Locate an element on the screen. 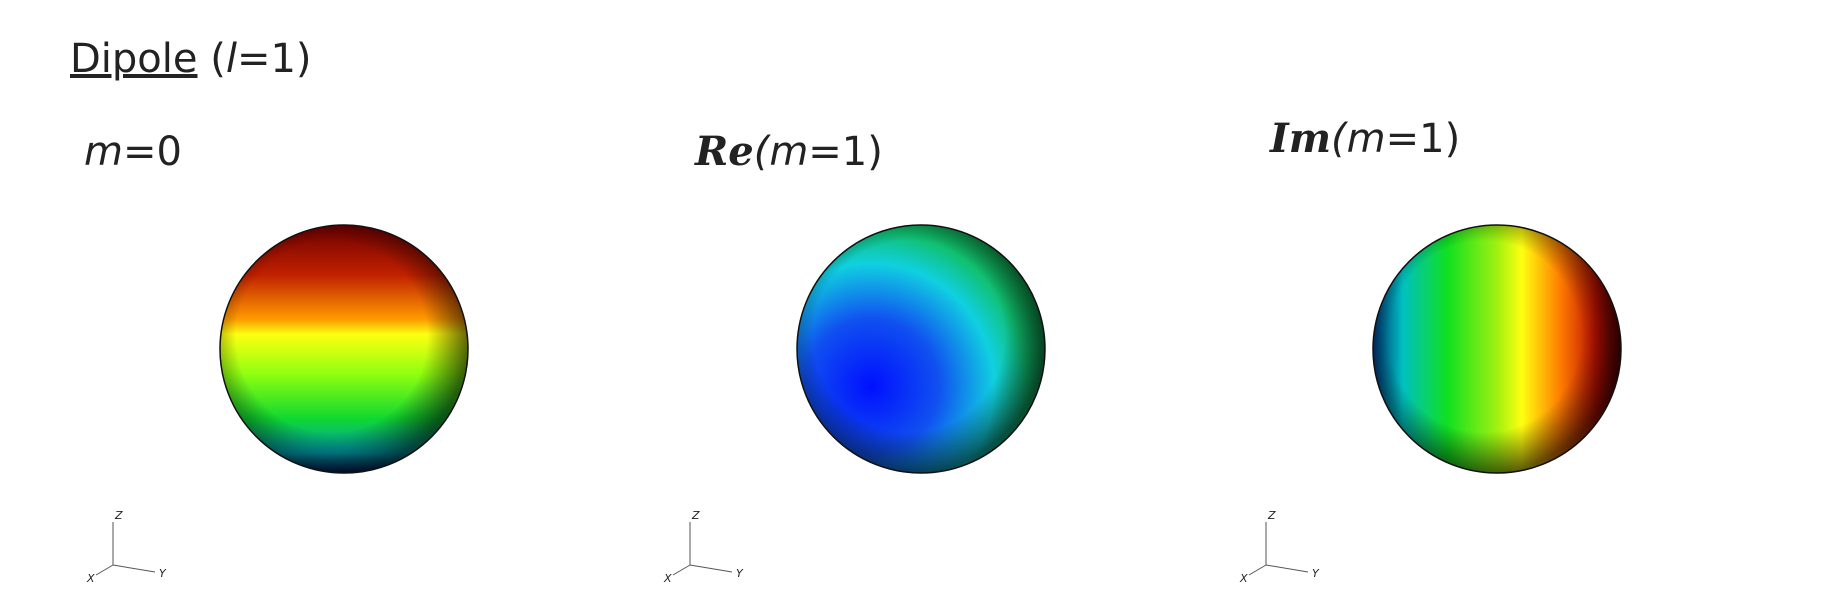 This screenshot has height=614, width=1821. panel-label: Re(m=1) is located at coordinates (788, 151).